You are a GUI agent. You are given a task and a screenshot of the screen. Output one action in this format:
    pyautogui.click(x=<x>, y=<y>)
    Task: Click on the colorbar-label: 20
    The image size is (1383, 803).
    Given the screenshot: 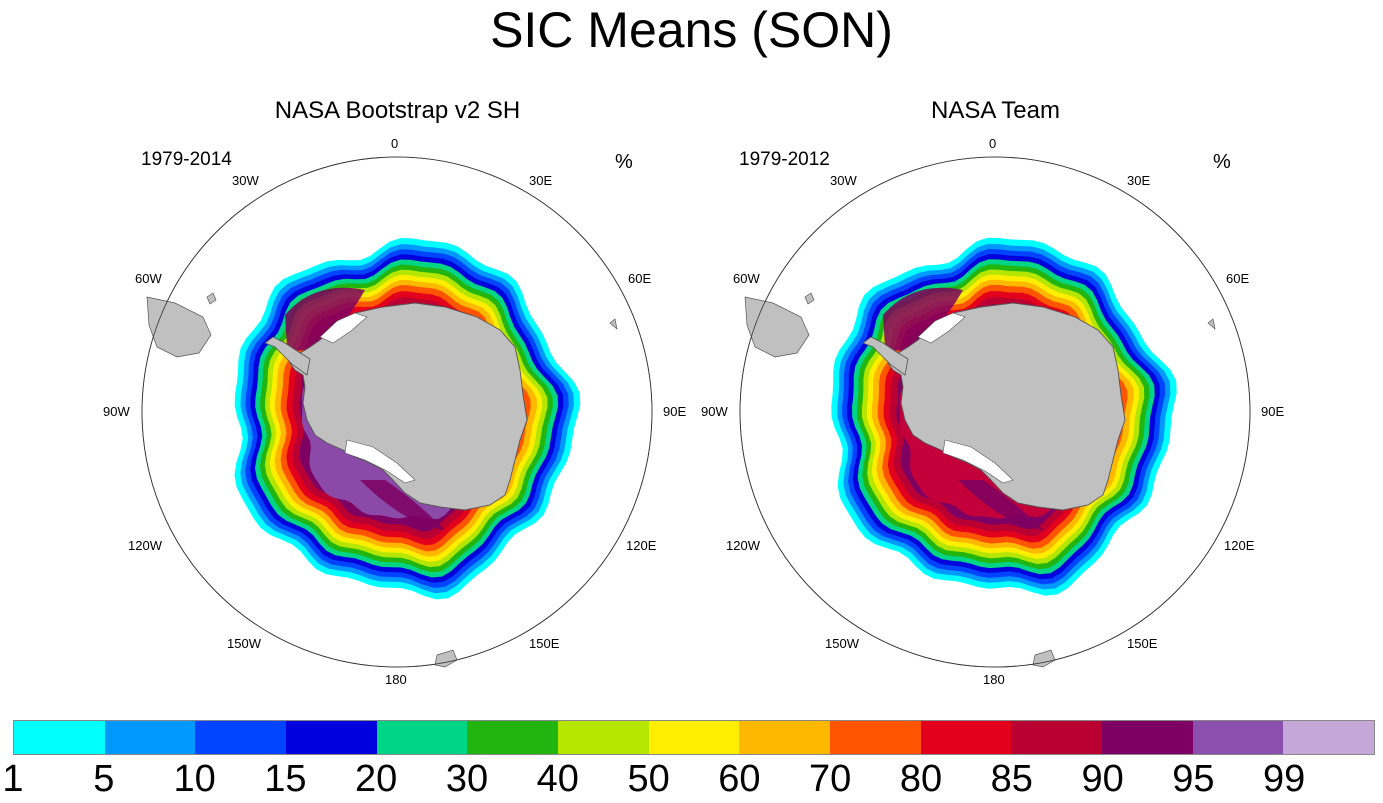 What is the action you would take?
    pyautogui.click(x=376, y=779)
    